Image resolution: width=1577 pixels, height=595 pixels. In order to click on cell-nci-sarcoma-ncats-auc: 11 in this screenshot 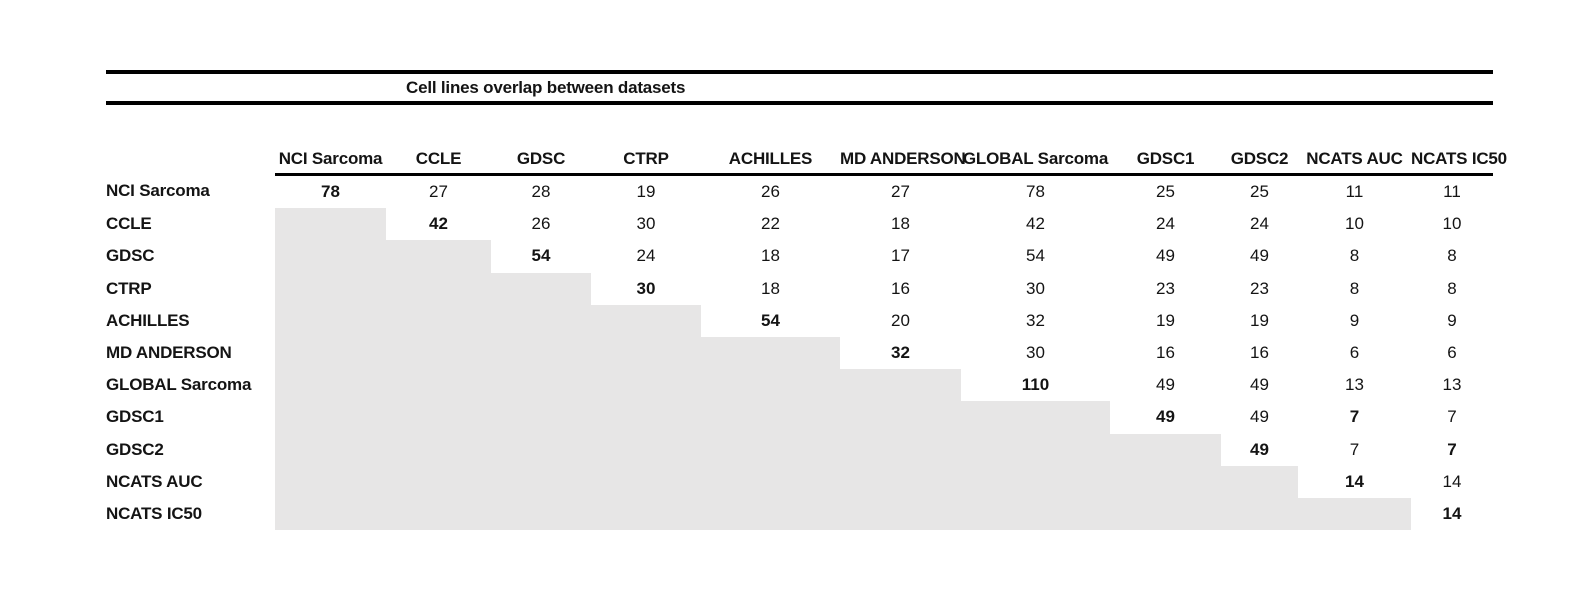, I will do `click(1354, 192)`.